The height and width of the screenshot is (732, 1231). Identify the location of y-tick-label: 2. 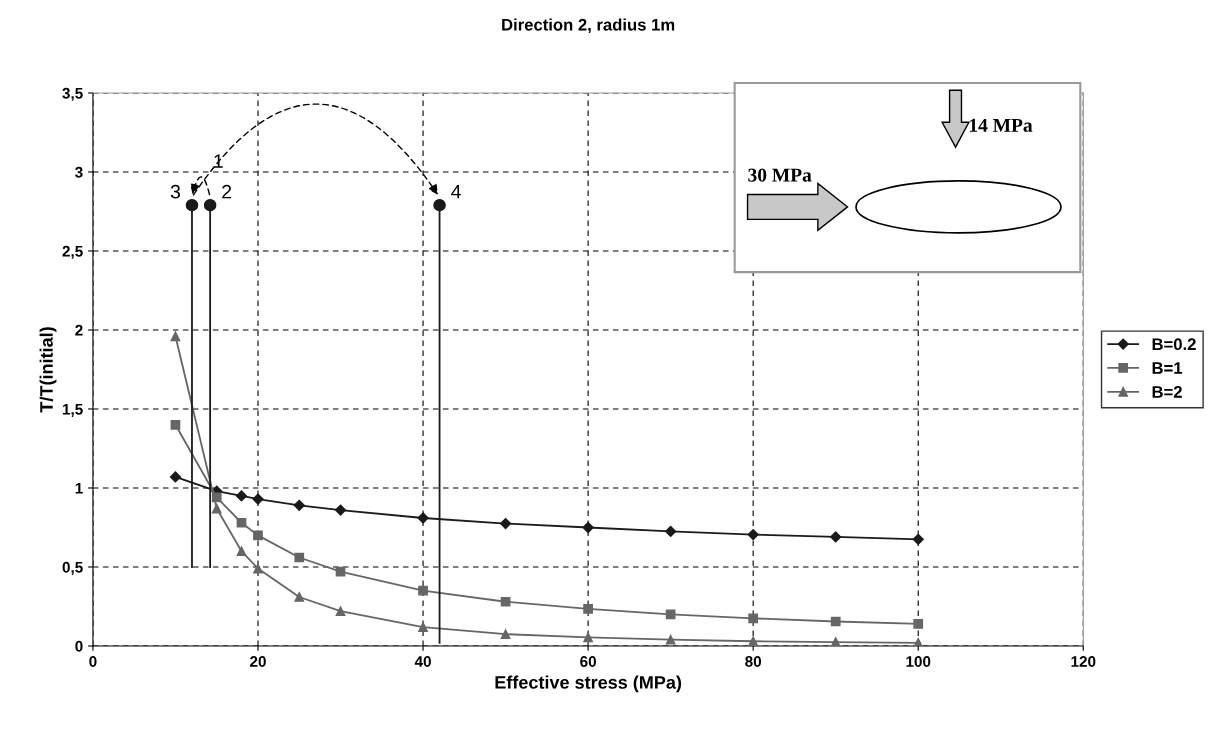
(79, 330).